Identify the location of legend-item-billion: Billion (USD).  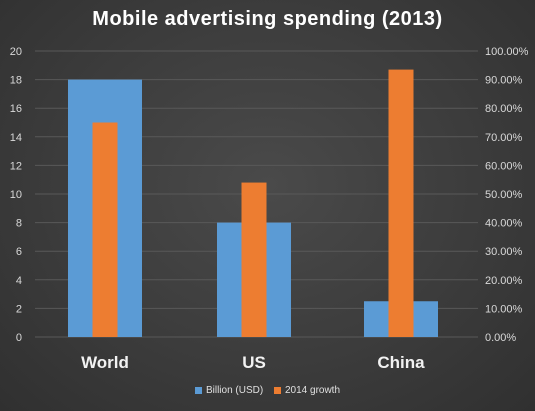
(229, 390).